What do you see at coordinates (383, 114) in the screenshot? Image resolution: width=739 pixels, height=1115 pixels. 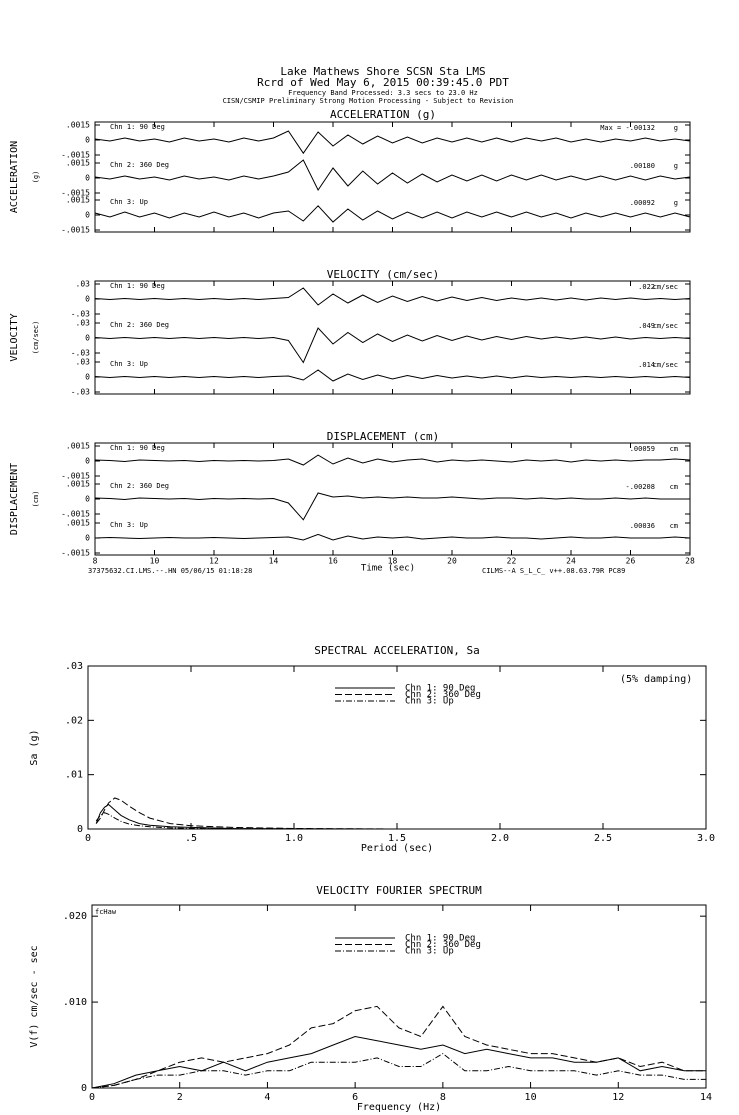 I see `panel-title: ACCELERATION (g)` at bounding box center [383, 114].